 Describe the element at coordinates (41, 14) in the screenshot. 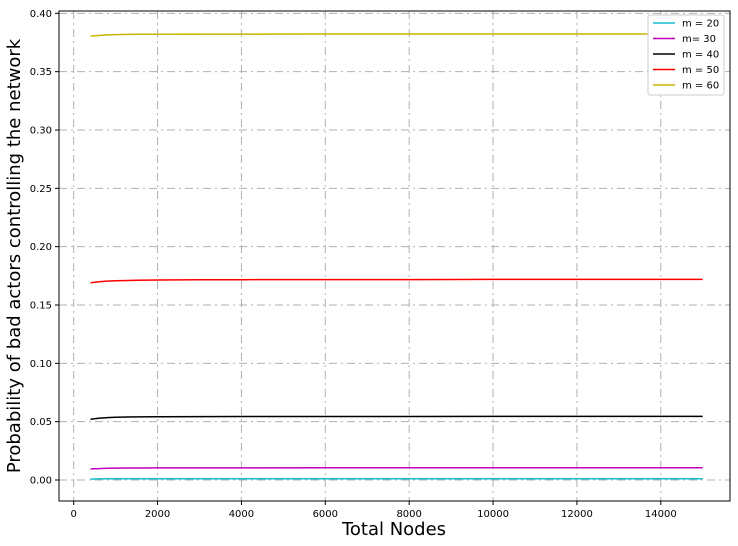

I see `y-tick-label: 0.40` at that location.